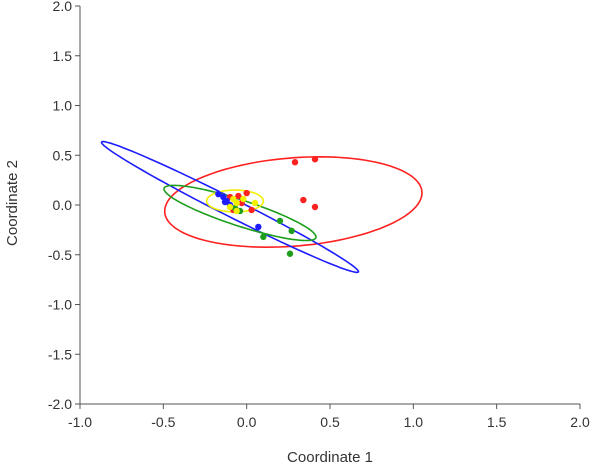  I want to click on y-tick-label: 2.0, so click(63, 7).